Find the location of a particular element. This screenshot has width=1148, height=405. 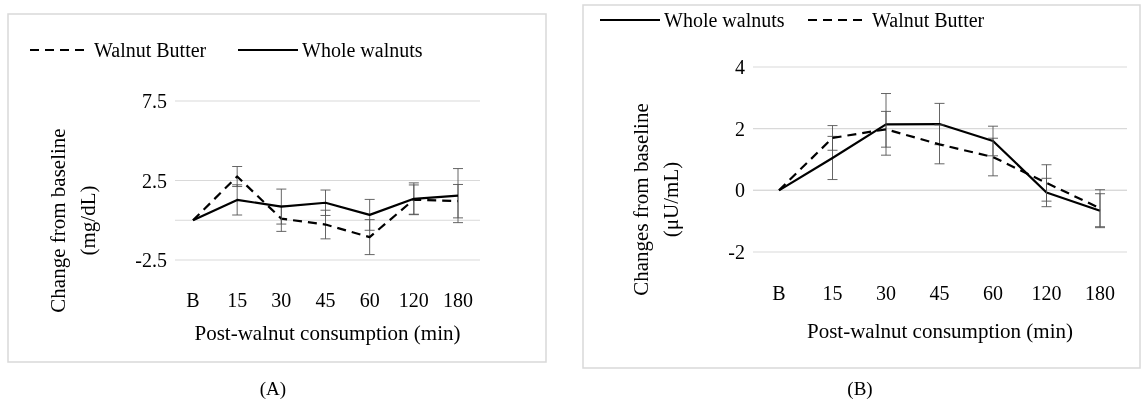

y-tick-label: 7.5 is located at coordinates (154, 101).